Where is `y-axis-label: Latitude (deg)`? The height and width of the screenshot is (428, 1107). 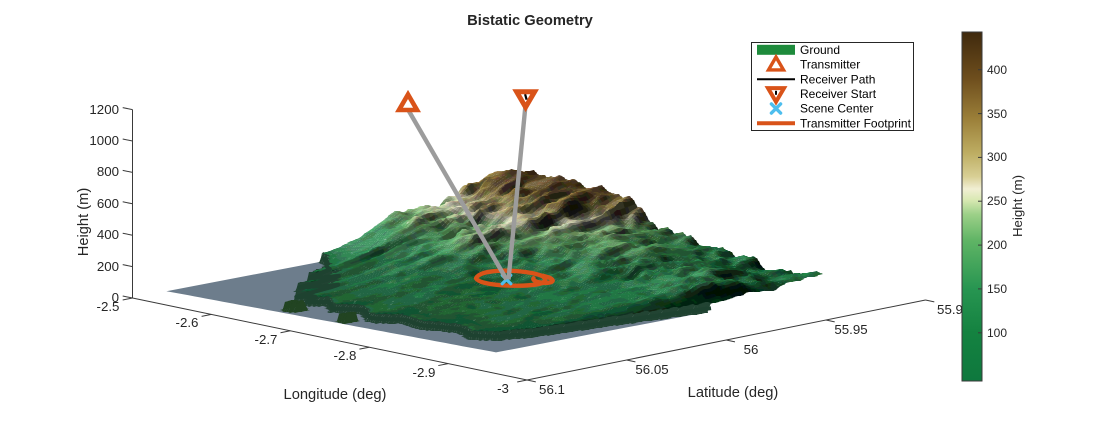
y-axis-label: Latitude (deg) is located at coordinates (733, 393).